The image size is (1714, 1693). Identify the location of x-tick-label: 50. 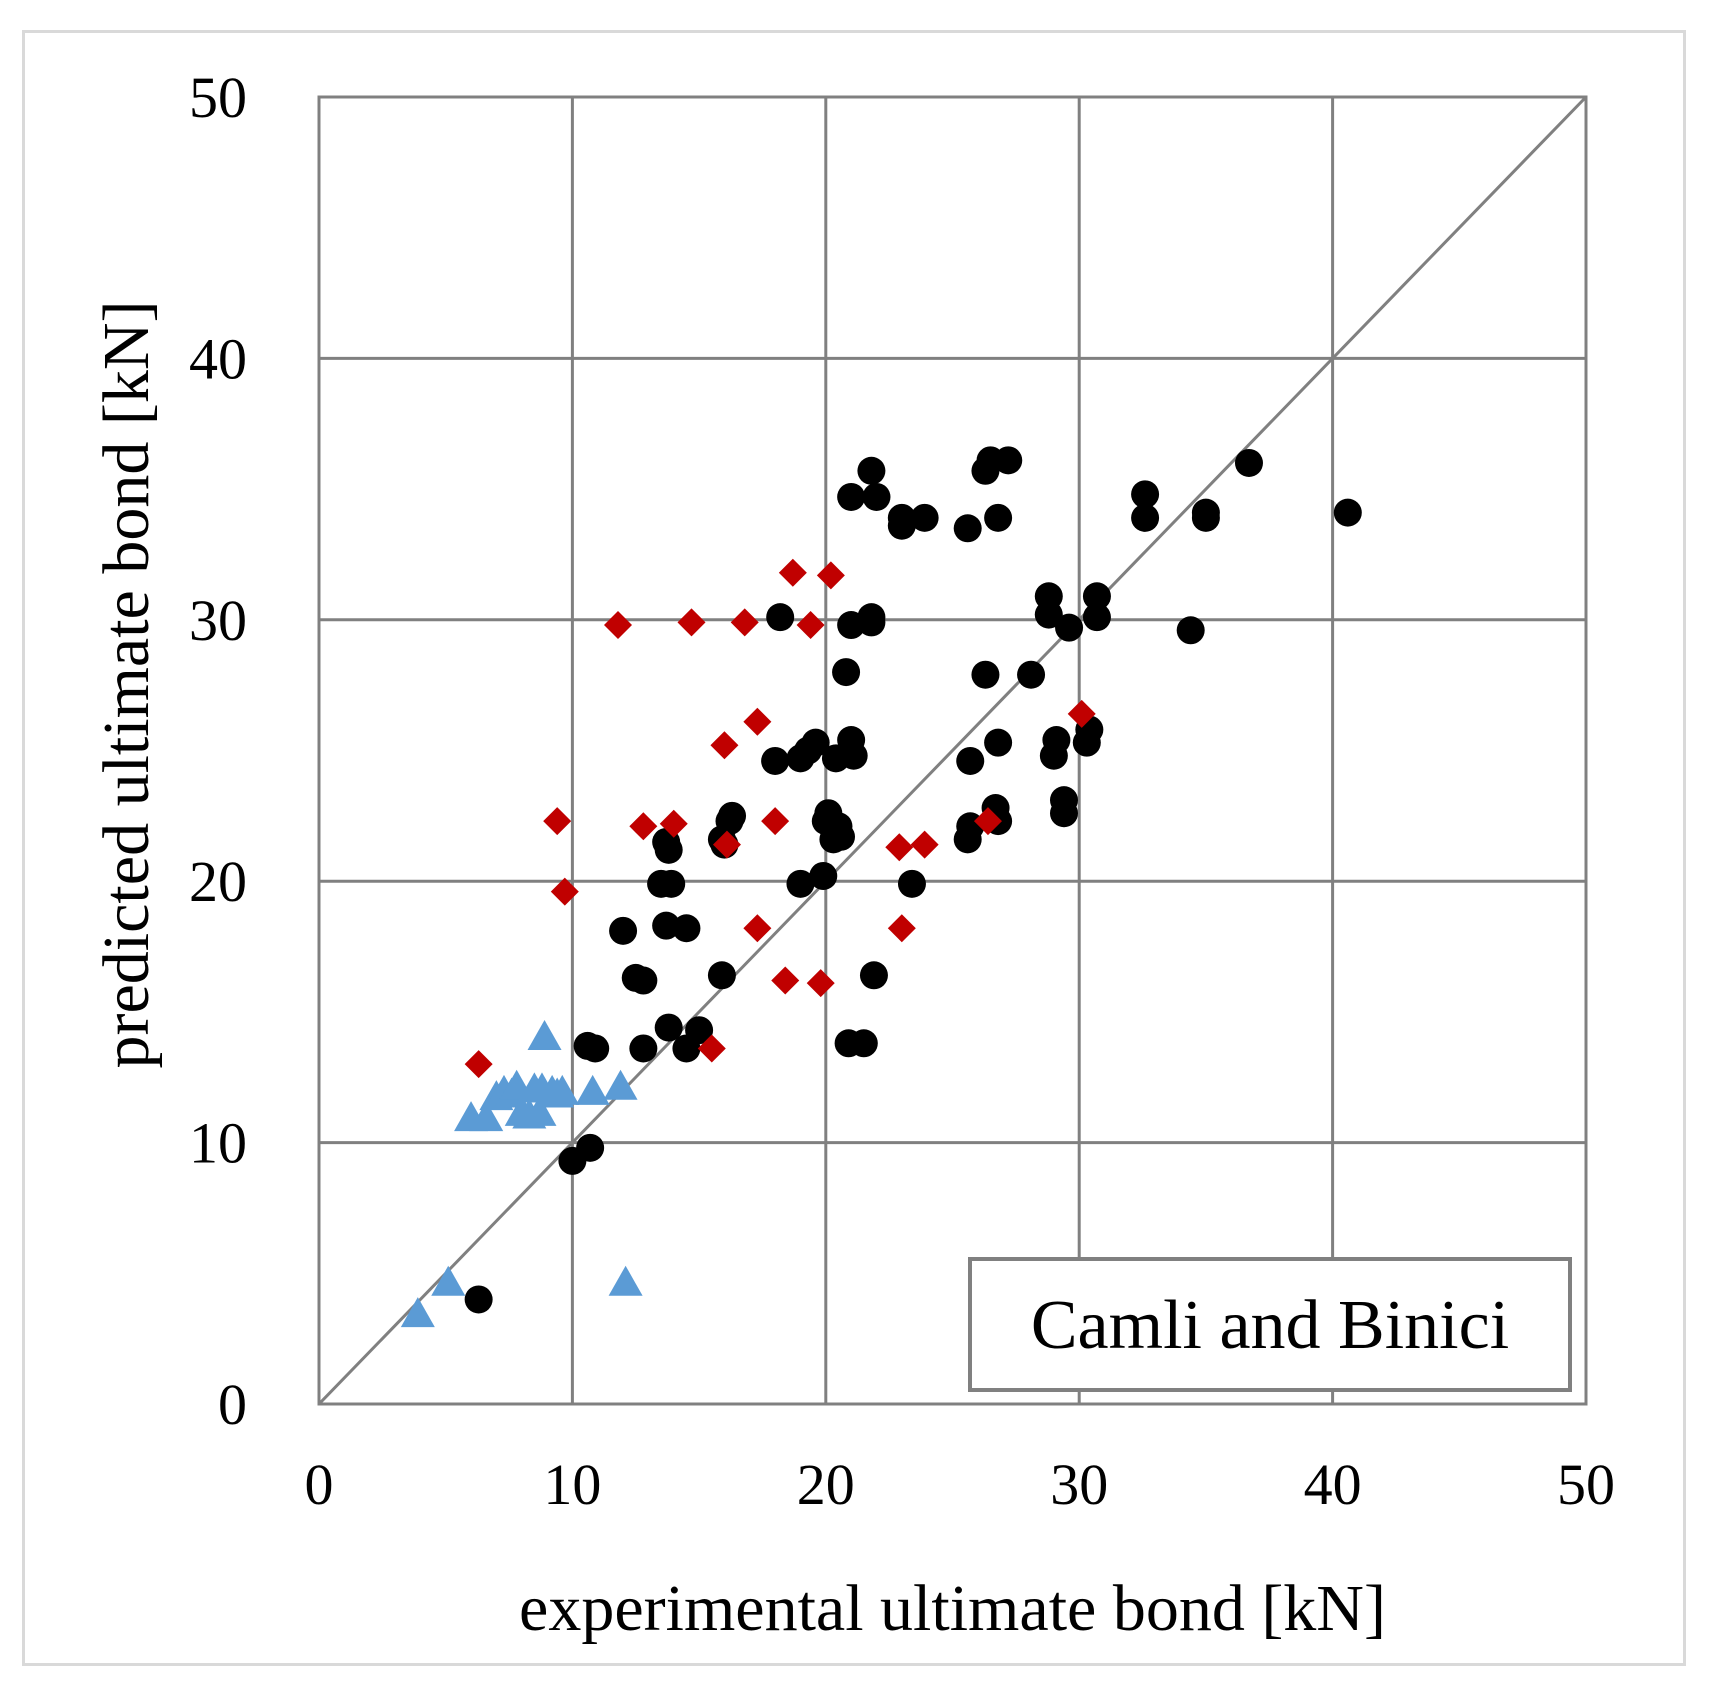
(1586, 1484).